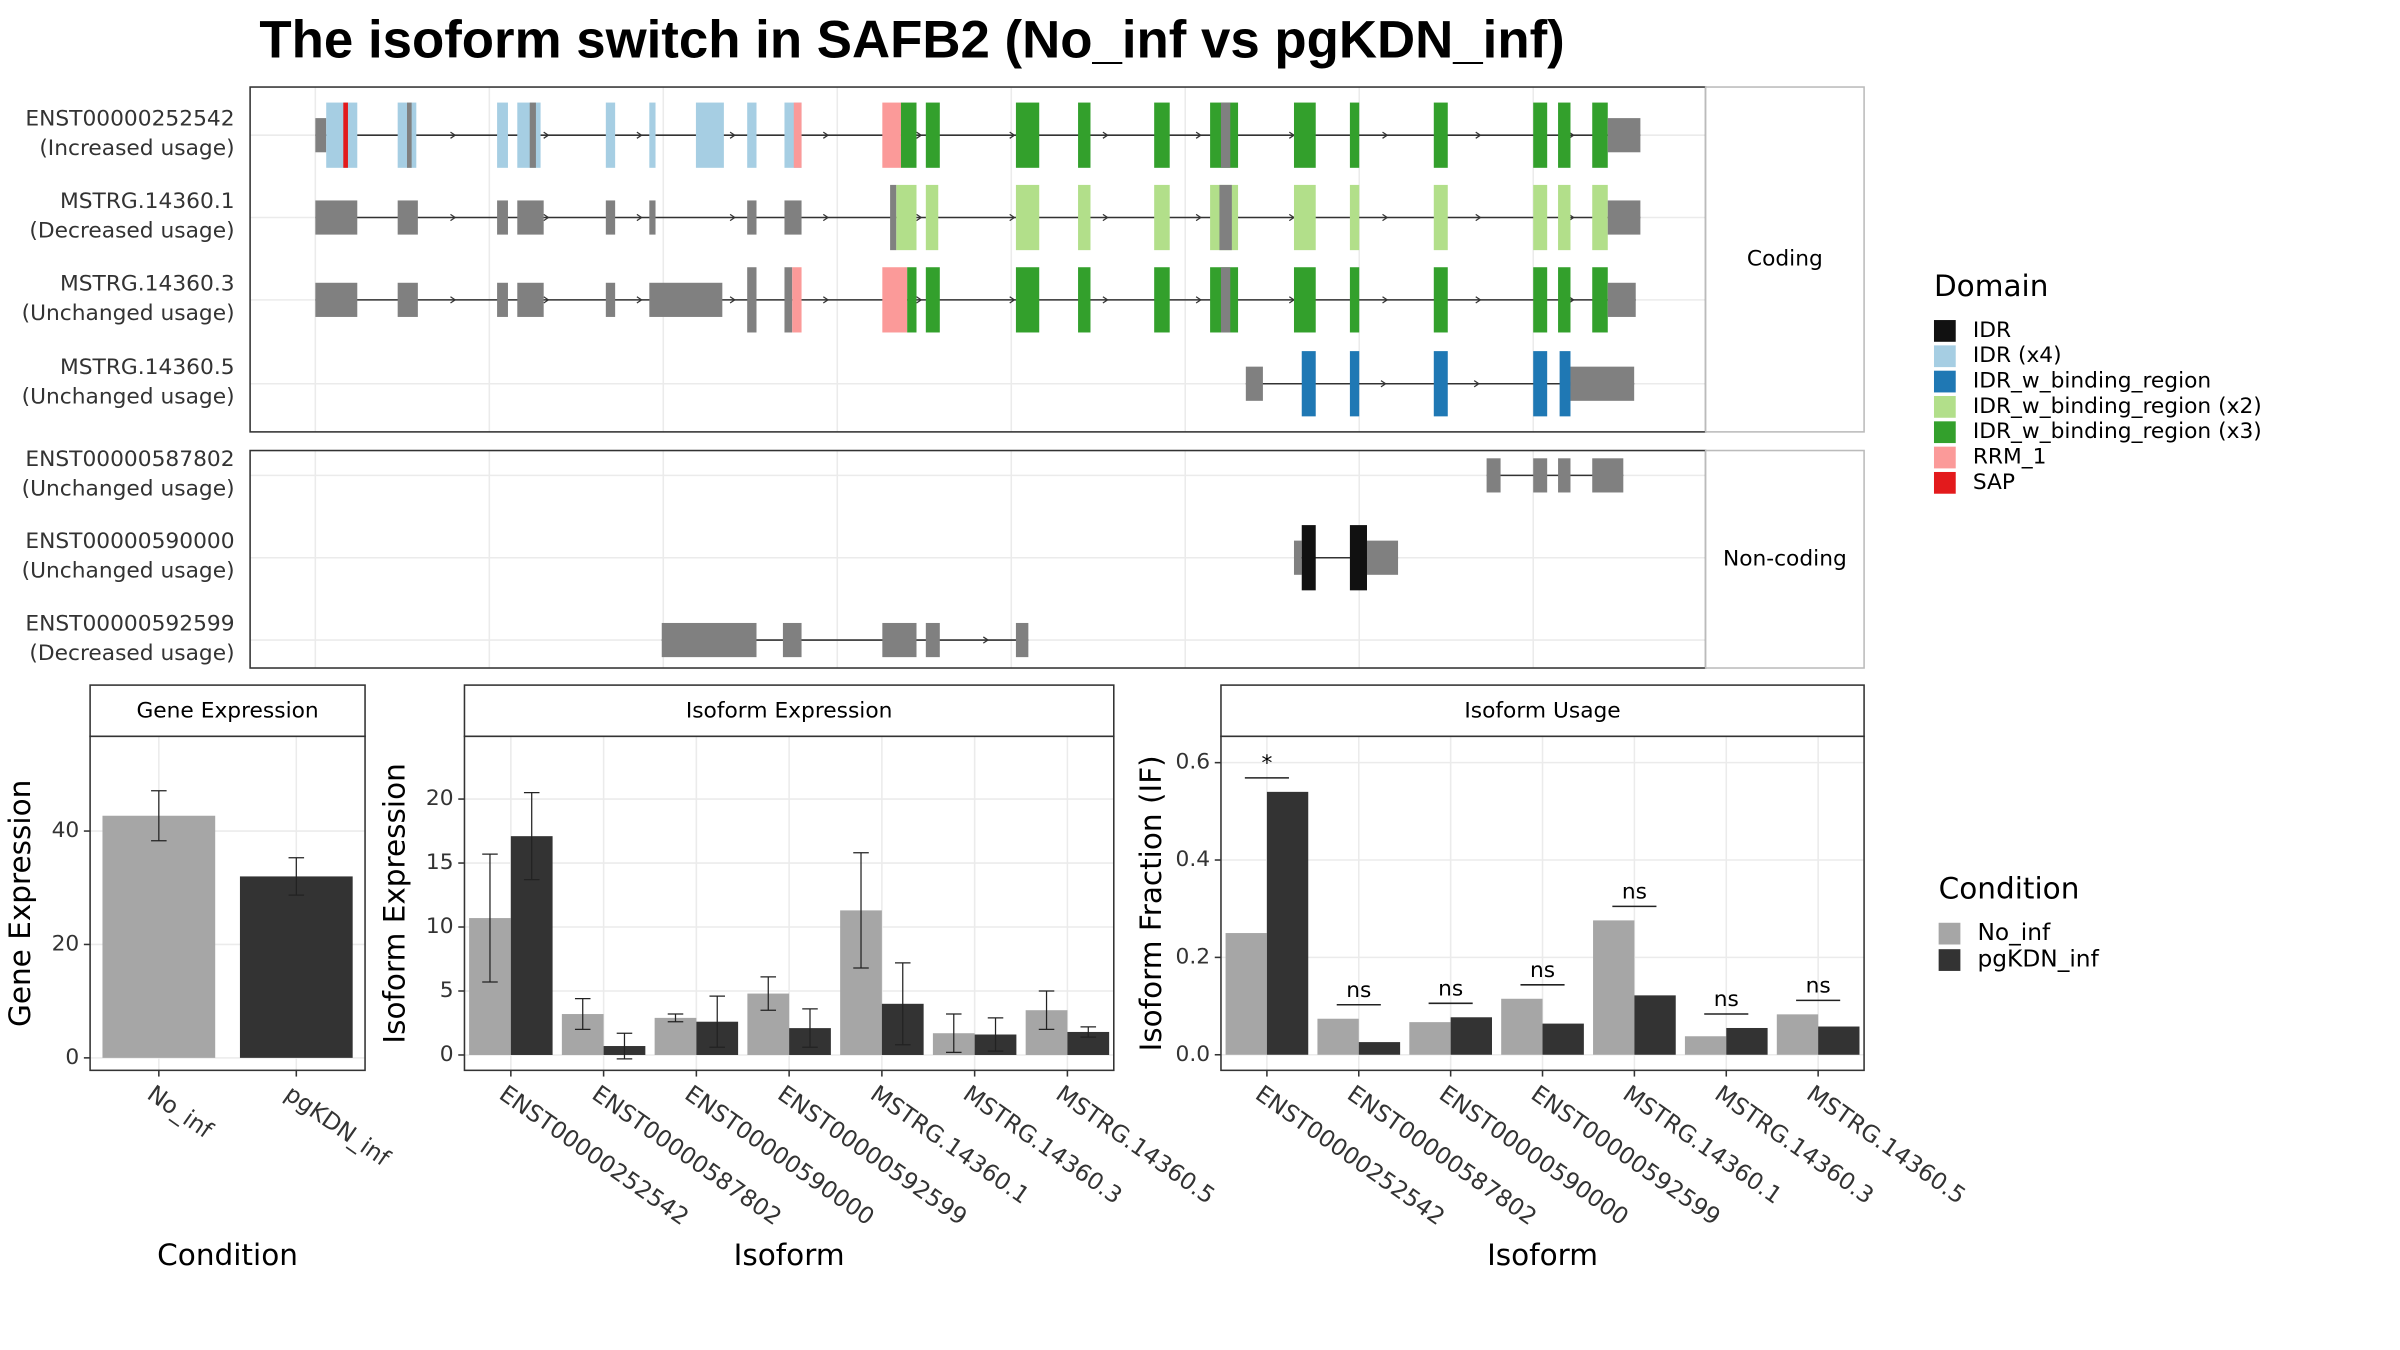 This screenshot has height=1350, width=2400. What do you see at coordinates (2117, 431) in the screenshot?
I see `legend-label: IDR_w_binding_region (x3)` at bounding box center [2117, 431].